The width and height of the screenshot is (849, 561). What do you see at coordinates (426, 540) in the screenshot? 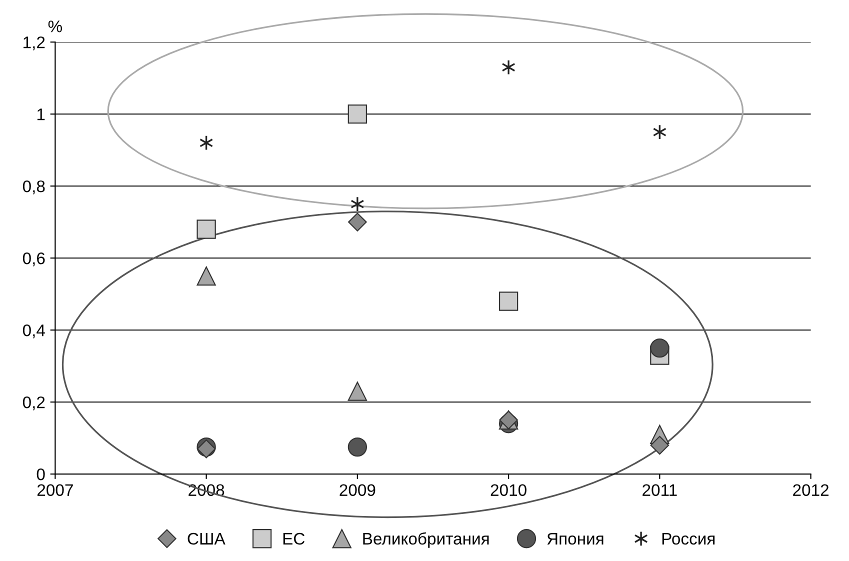
I see `legend-label: Великобритания` at bounding box center [426, 540].